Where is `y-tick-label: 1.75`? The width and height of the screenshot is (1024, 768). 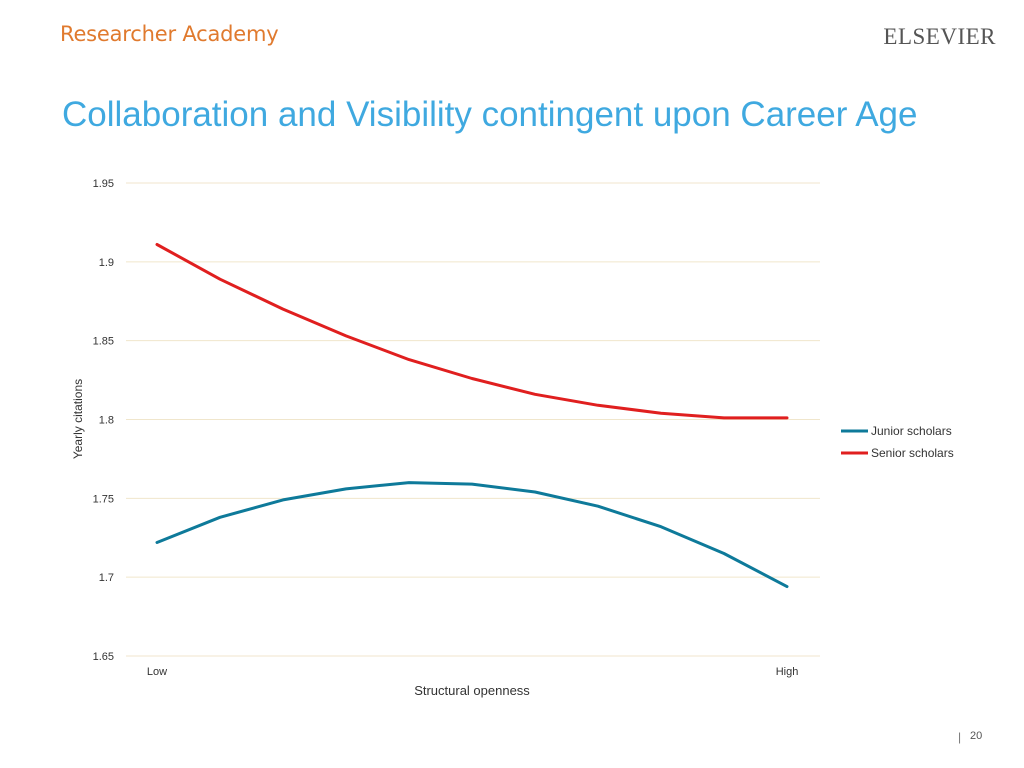 y-tick-label: 1.75 is located at coordinates (103, 499).